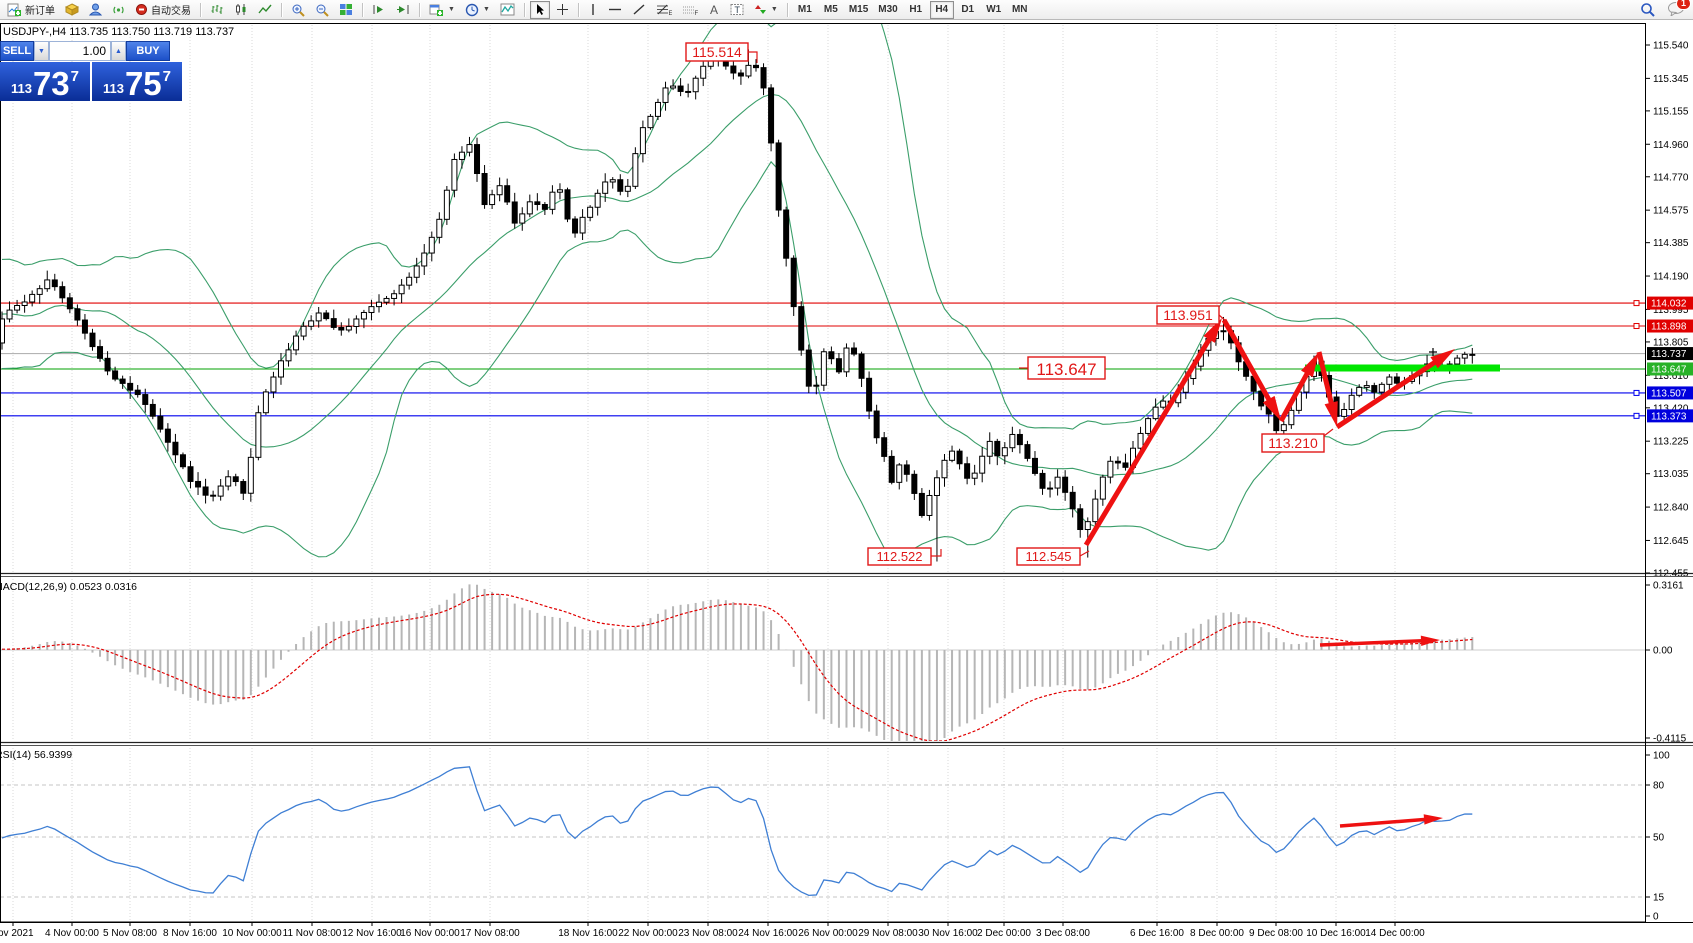 The image size is (1693, 943). I want to click on zoom-out-icon, so click(322, 10).